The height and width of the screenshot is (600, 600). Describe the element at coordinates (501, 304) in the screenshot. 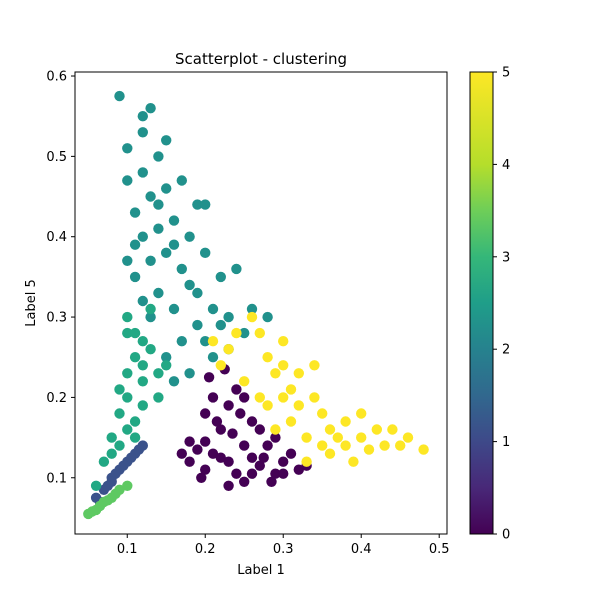

I see `colorbar-ticks: 0 1 2 3 4 5` at that location.